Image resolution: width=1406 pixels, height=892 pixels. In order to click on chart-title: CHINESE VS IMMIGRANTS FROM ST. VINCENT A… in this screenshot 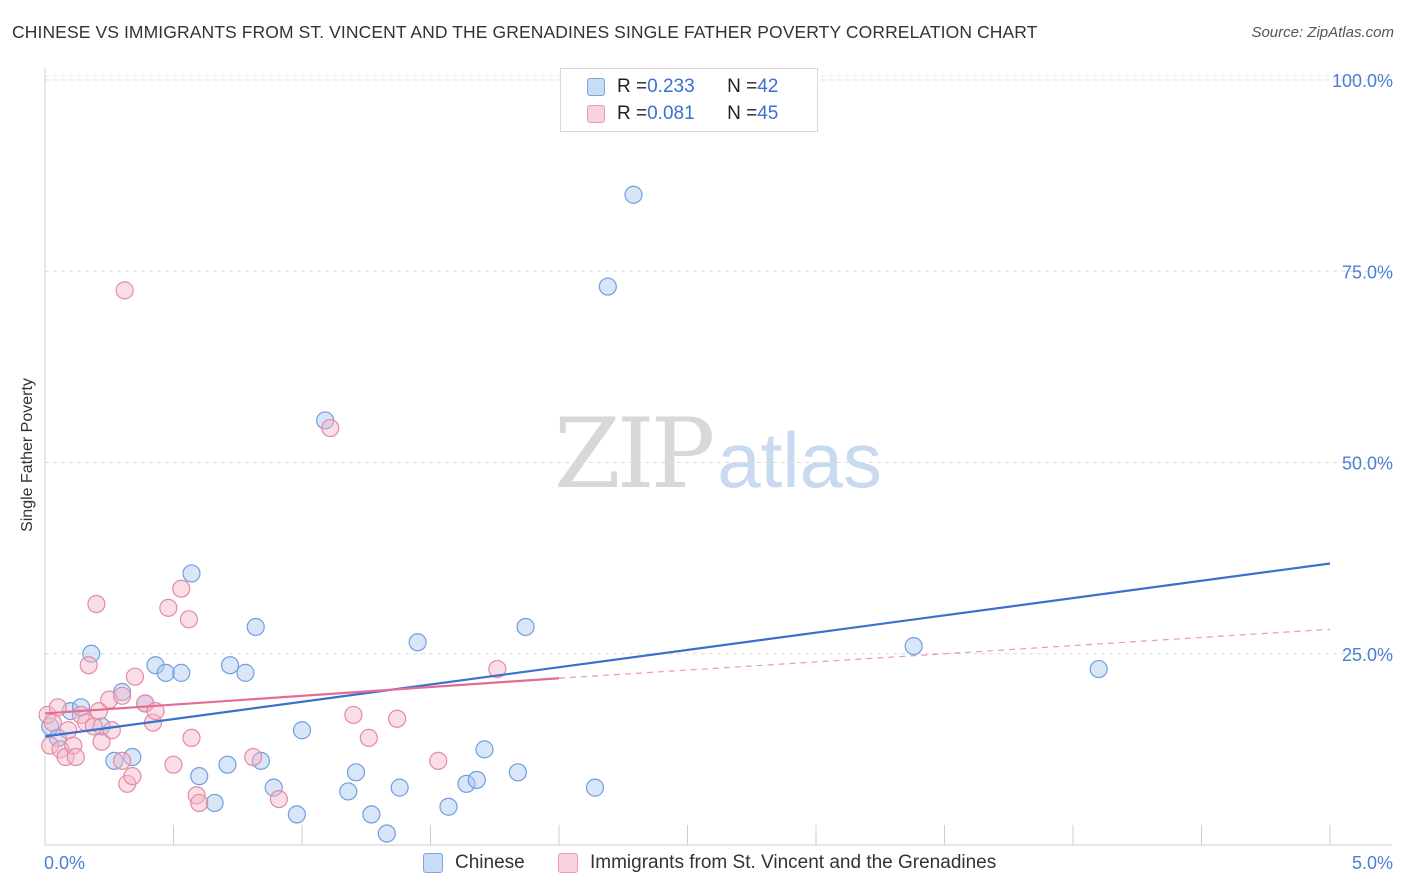, I will do `click(525, 32)`.